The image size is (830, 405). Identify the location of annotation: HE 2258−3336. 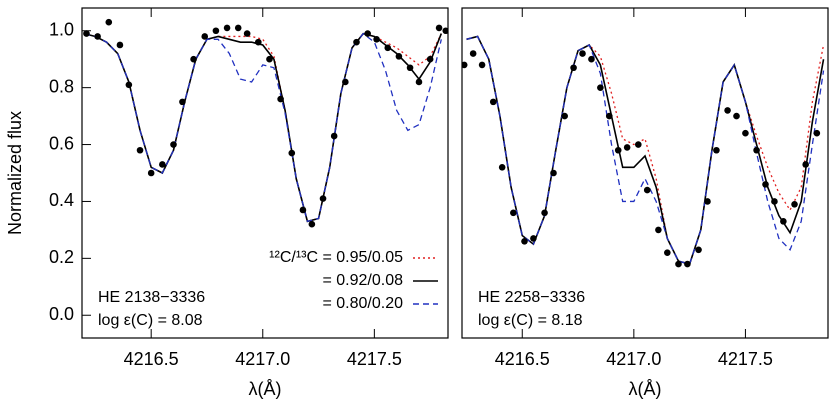
(531, 297).